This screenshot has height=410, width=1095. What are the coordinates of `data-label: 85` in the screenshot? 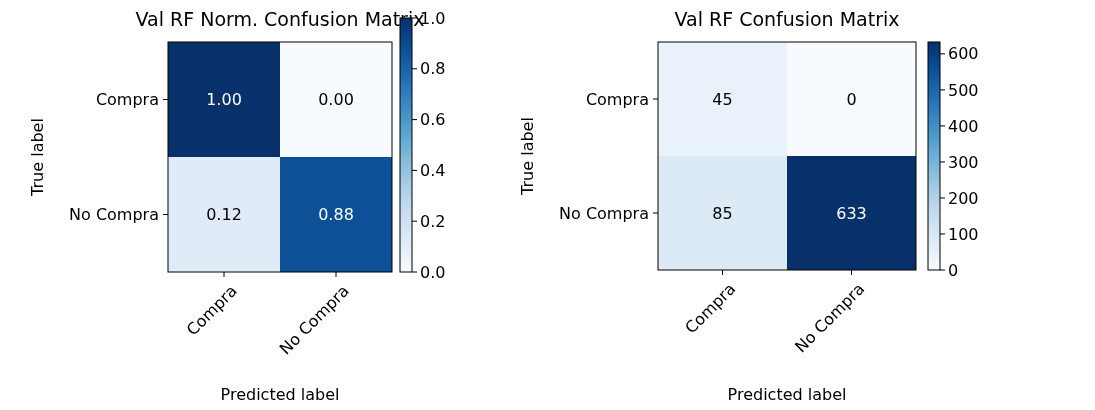 It's located at (722, 213).